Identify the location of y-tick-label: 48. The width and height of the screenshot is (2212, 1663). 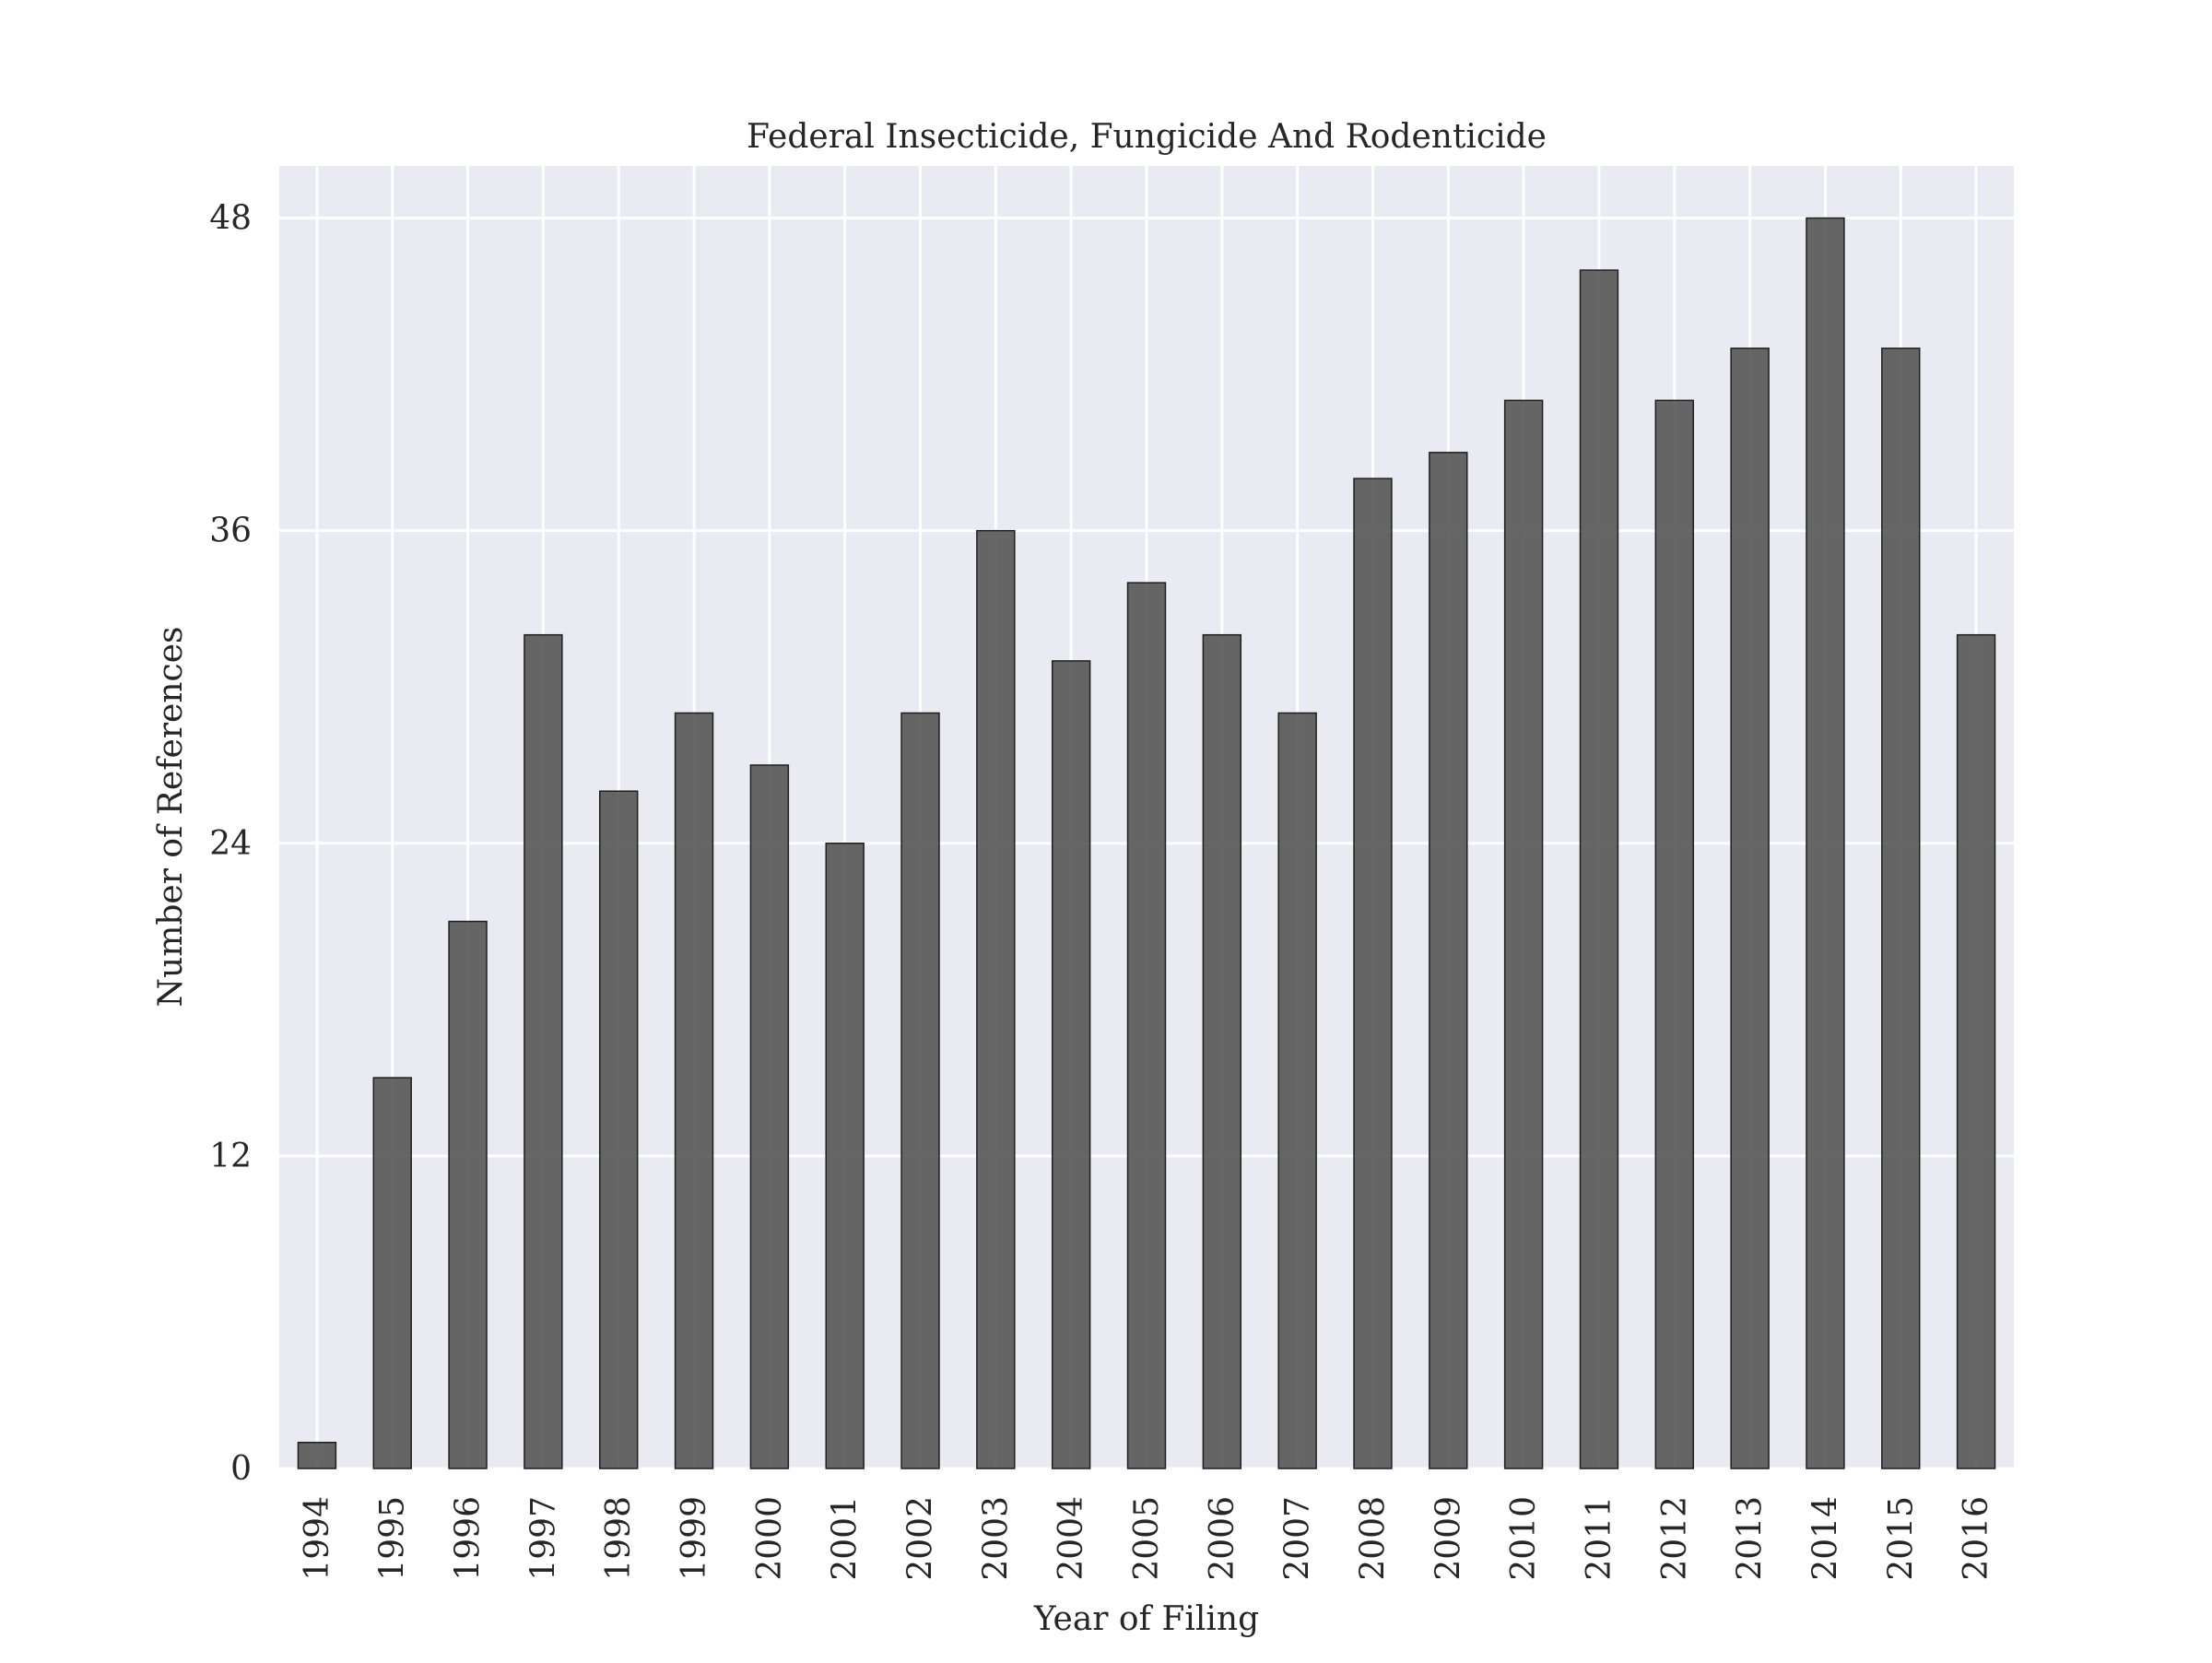
(230, 219).